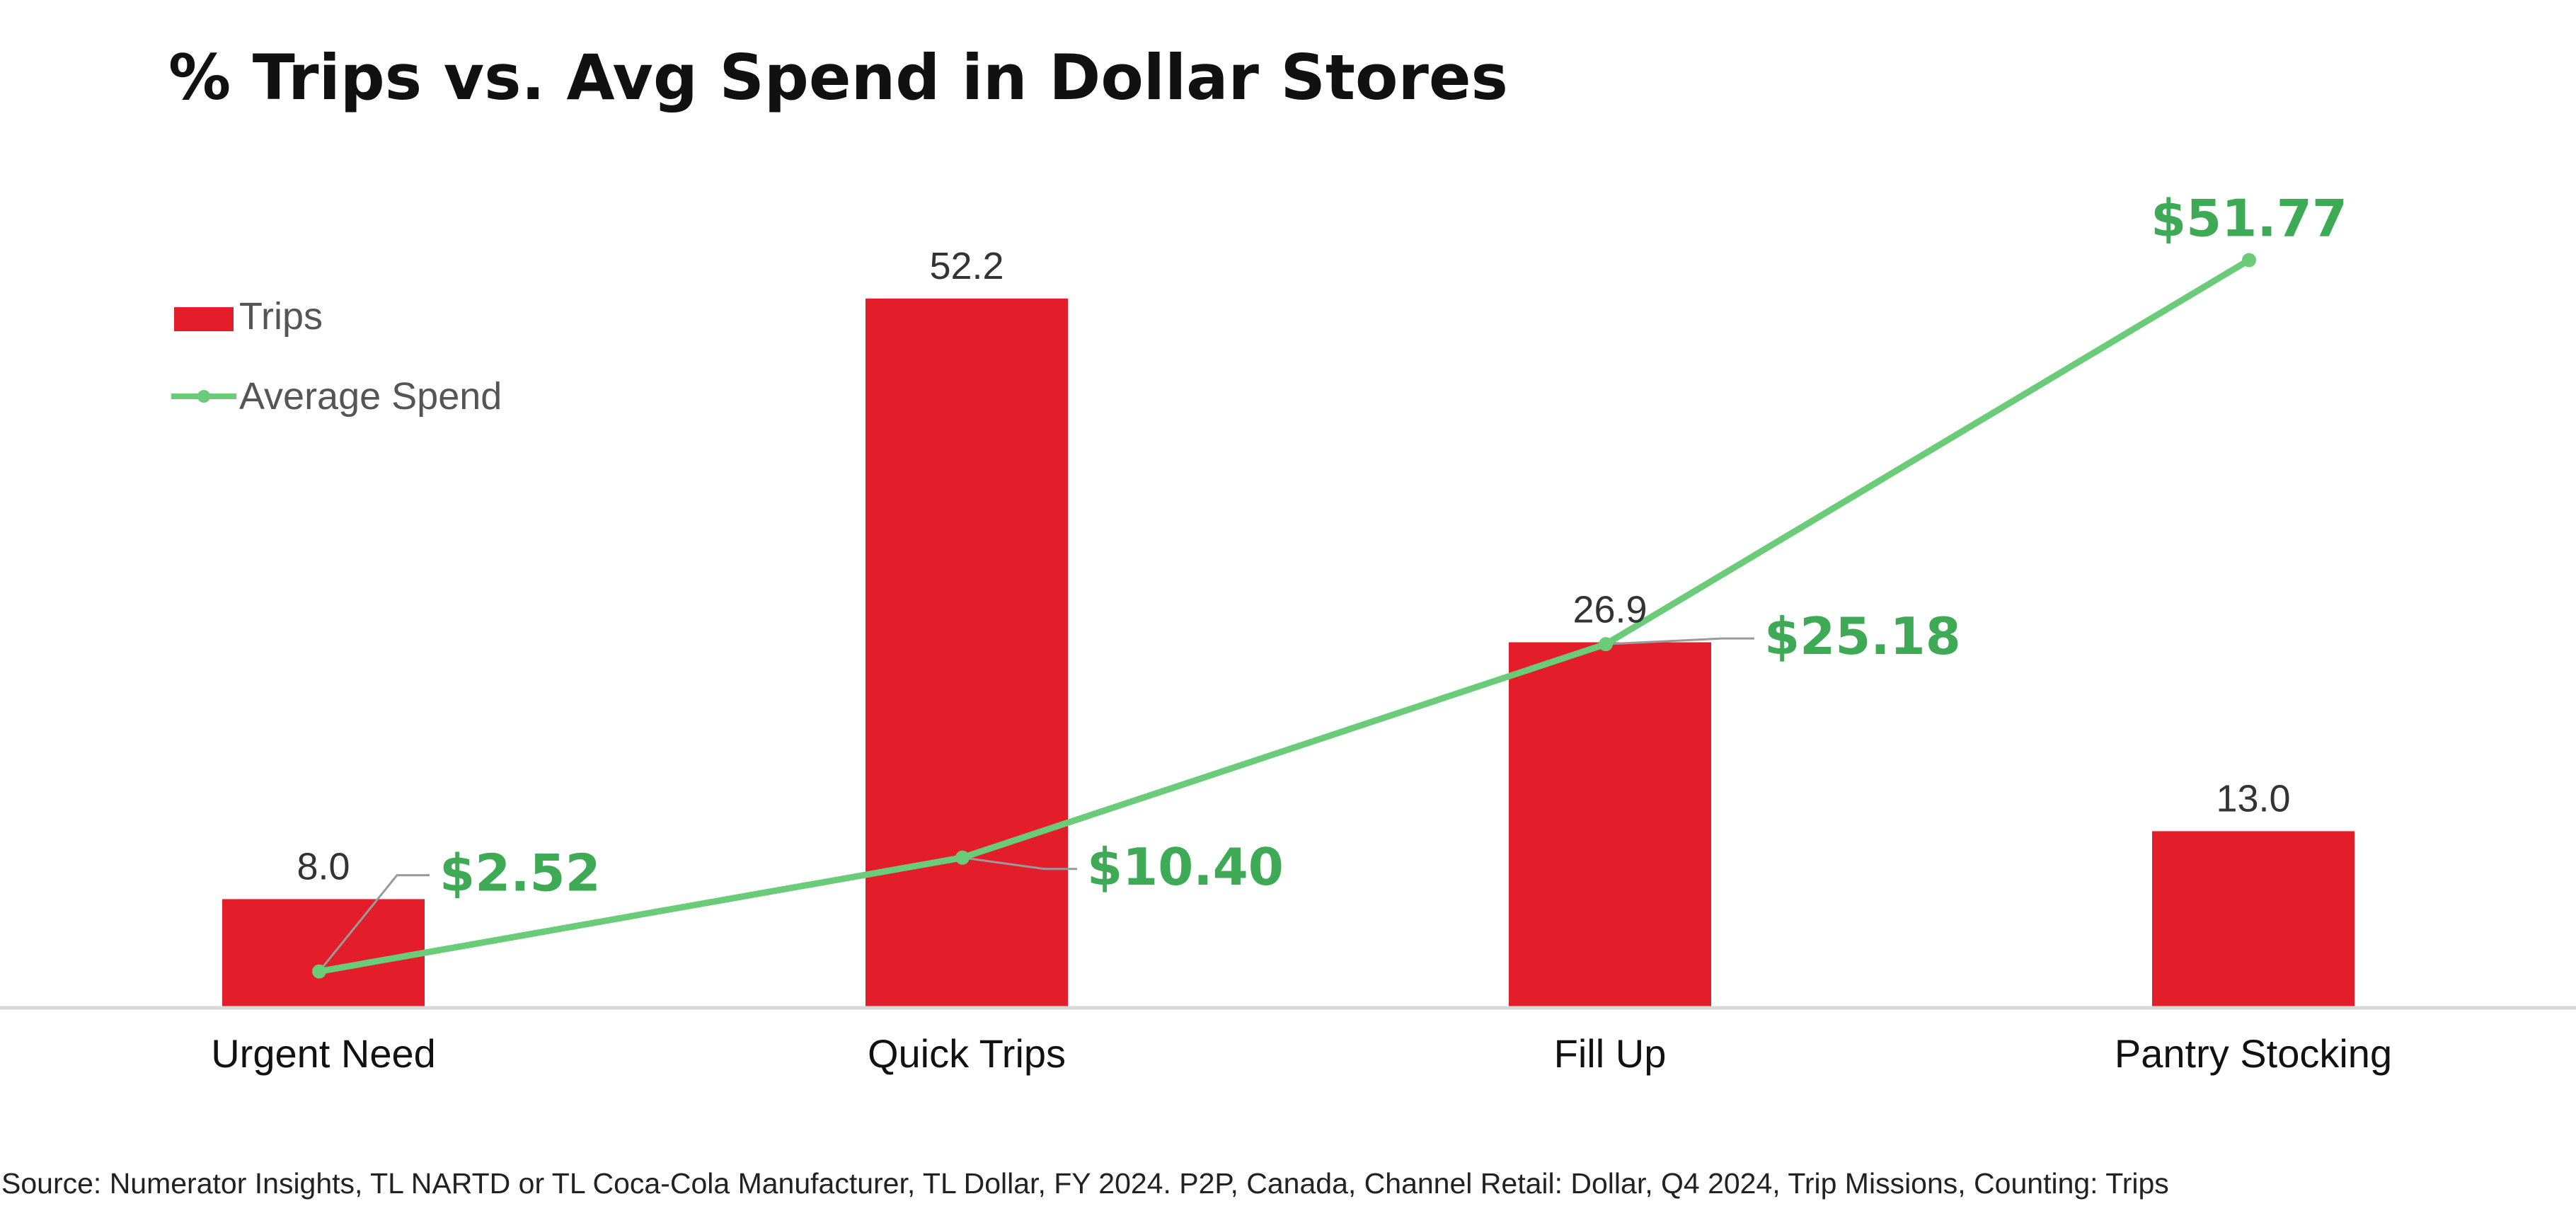 This screenshot has height=1206, width=2576. What do you see at coordinates (520, 873) in the screenshot?
I see `average-spend-label: $2.52` at bounding box center [520, 873].